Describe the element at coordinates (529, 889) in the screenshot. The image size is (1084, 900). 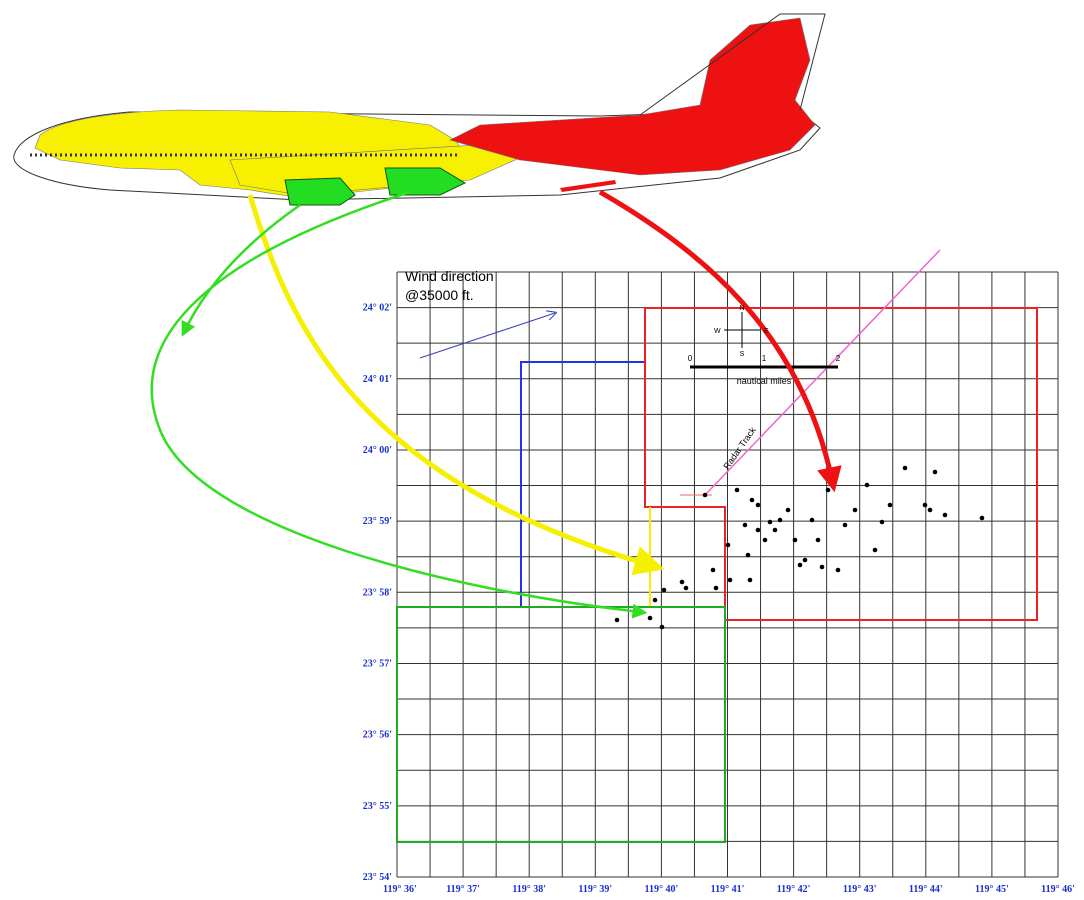
I see `lon-label: 119° 38'` at that location.